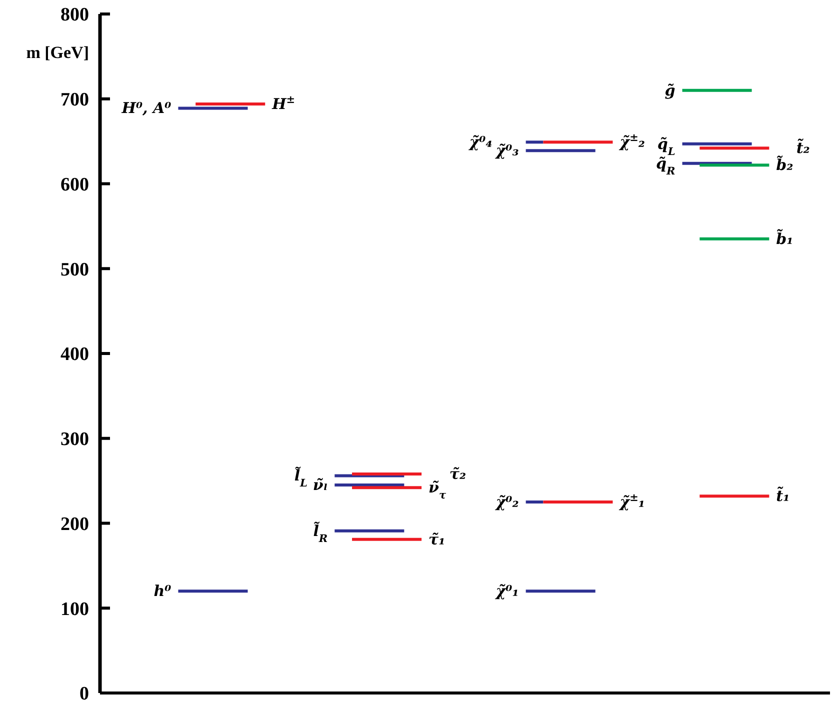 This screenshot has width=834, height=706. Describe the element at coordinates (506, 591) in the screenshot. I see `series-label: χ̃⁰₁` at that location.